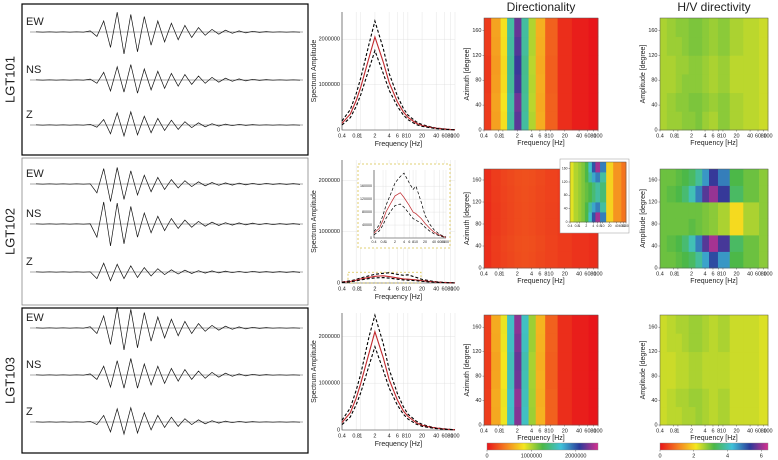  Describe the element at coordinates (366, 199) in the screenshot. I see `y-tick-label: 120000` at that location.